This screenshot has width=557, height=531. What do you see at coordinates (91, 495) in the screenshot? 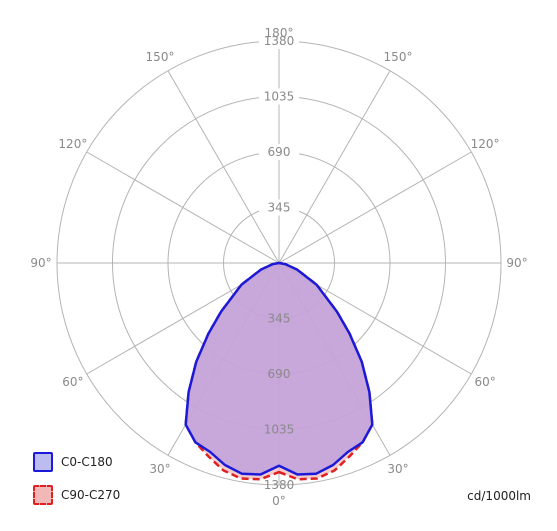
I see `legend-label-c90-c270: C90-C270` at bounding box center [91, 495].